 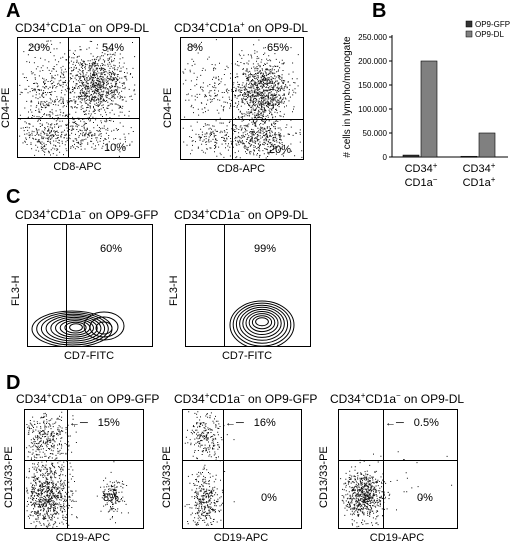 I want to click on quadrant-lr-percent: 8%, so click(x=111, y=498).